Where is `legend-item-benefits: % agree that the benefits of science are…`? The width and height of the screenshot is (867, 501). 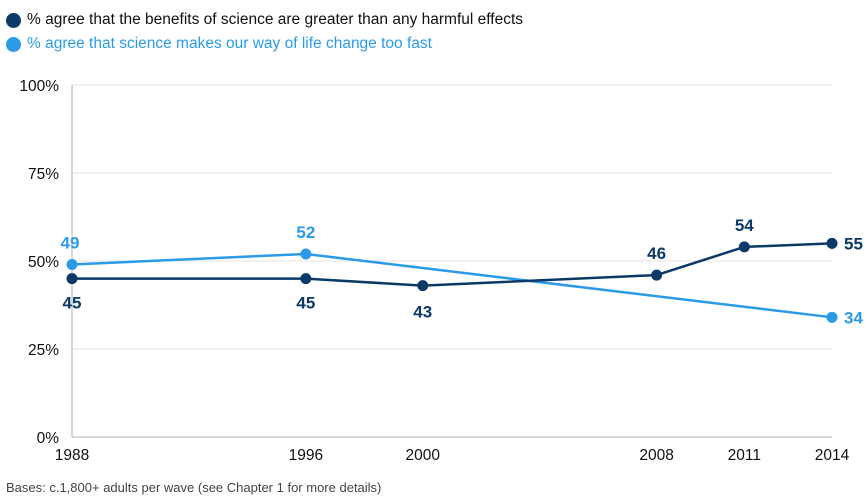 legend-item-benefits: % agree that the benefits of science are… is located at coordinates (264, 20).